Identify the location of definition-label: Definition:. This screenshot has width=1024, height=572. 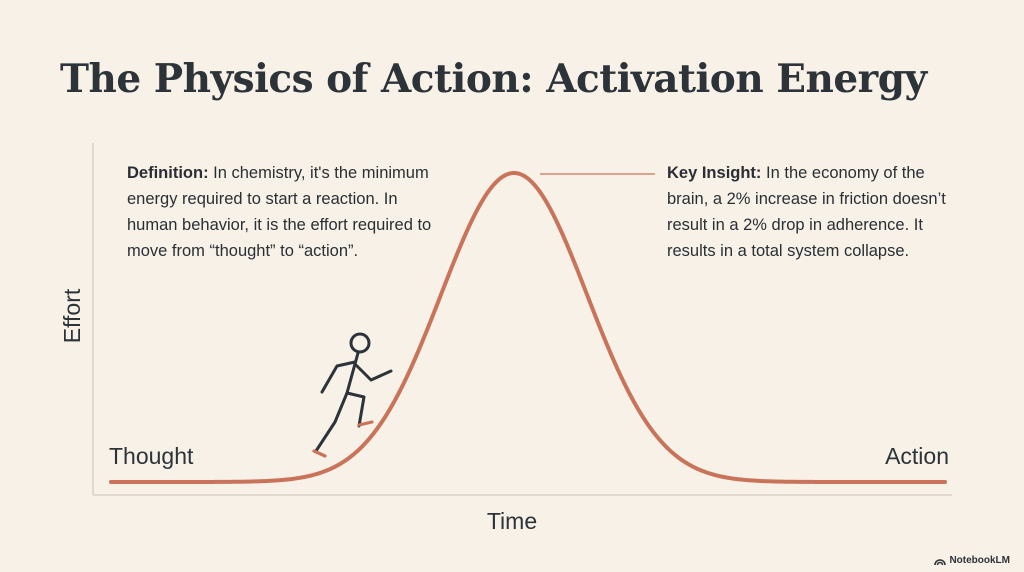
(168, 173).